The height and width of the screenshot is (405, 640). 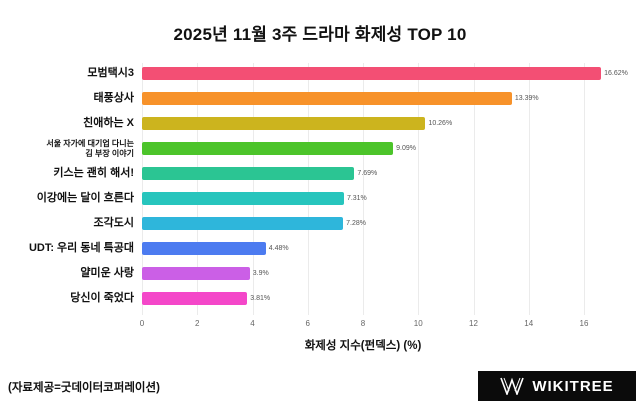 I want to click on value-label: 9.09%, so click(x=406, y=148).